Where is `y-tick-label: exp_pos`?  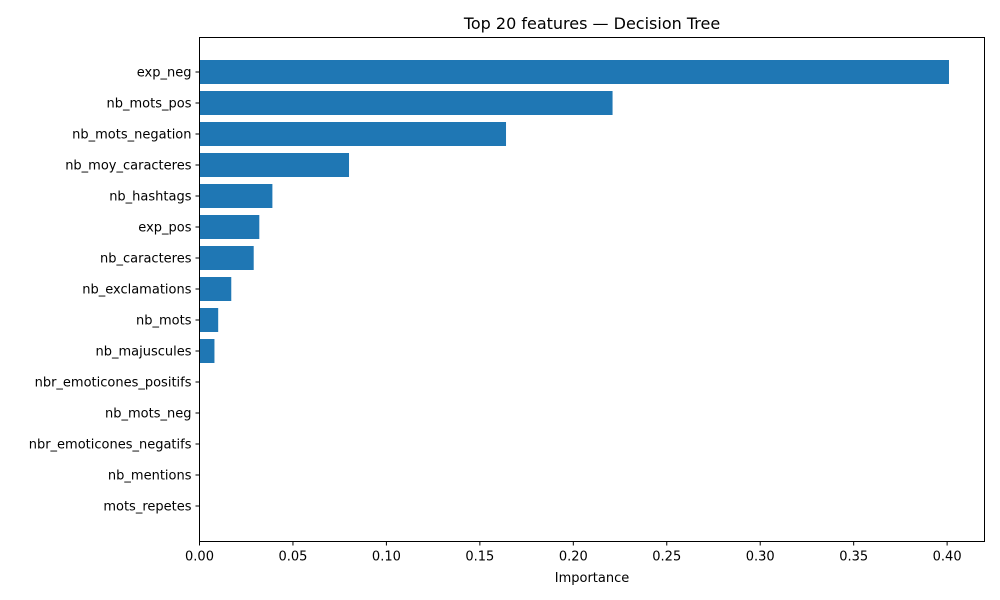 y-tick-label: exp_pos is located at coordinates (164, 228).